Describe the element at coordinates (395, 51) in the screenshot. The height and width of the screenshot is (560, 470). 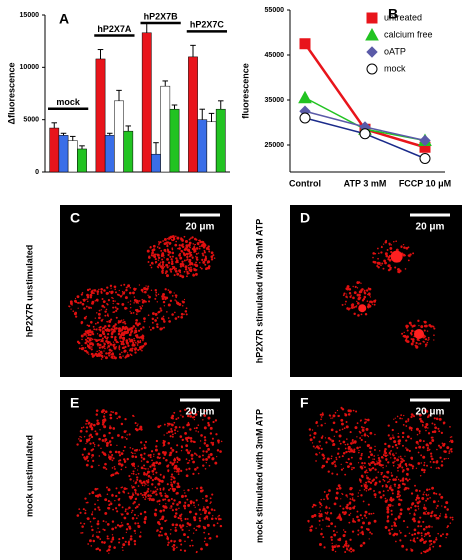
I see `legend-label: oATP` at that location.